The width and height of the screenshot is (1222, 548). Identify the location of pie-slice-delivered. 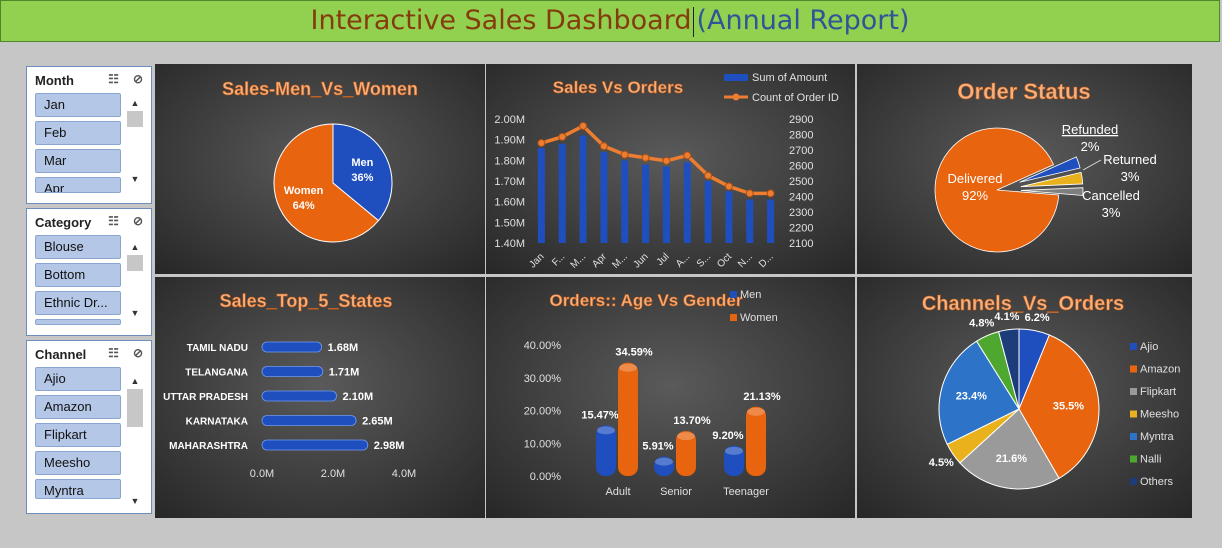
(997, 190).